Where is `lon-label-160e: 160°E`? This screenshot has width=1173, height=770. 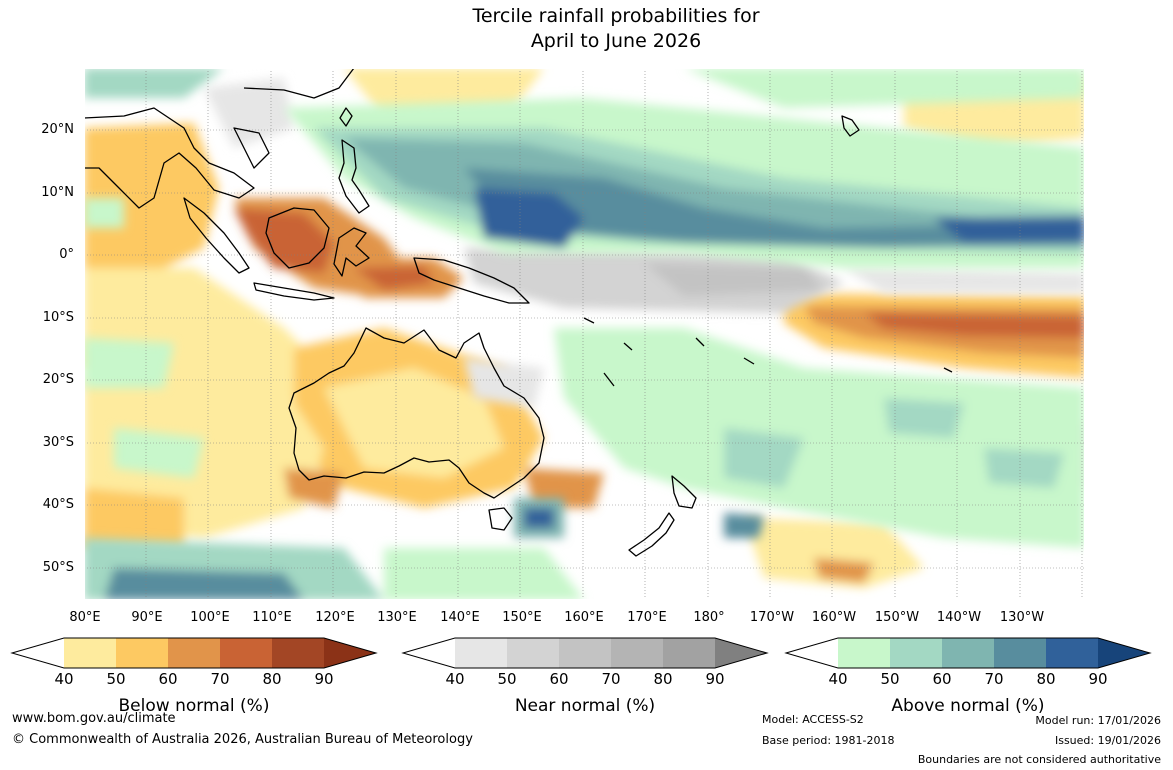 lon-label-160e: 160°E is located at coordinates (584, 617).